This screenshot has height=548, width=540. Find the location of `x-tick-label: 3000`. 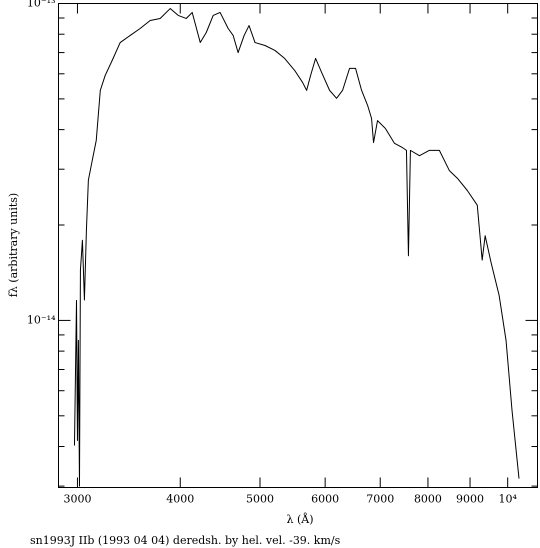

x-tick-label: 3000 is located at coordinates (77, 499).